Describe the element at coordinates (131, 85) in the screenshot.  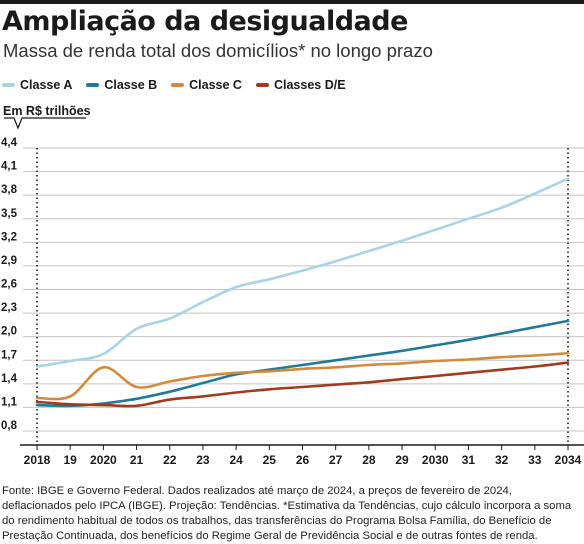
I see `legend-label: Classe B` at that location.